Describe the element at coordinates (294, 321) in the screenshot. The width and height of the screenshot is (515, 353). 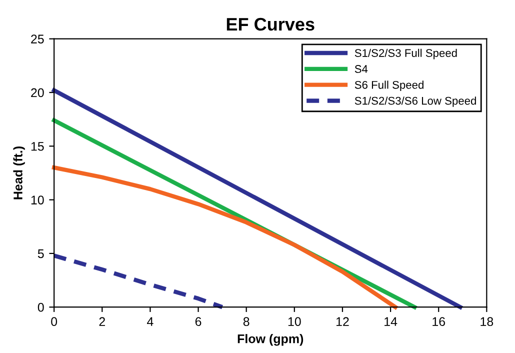
I see `x-tick-label: 10` at that location.